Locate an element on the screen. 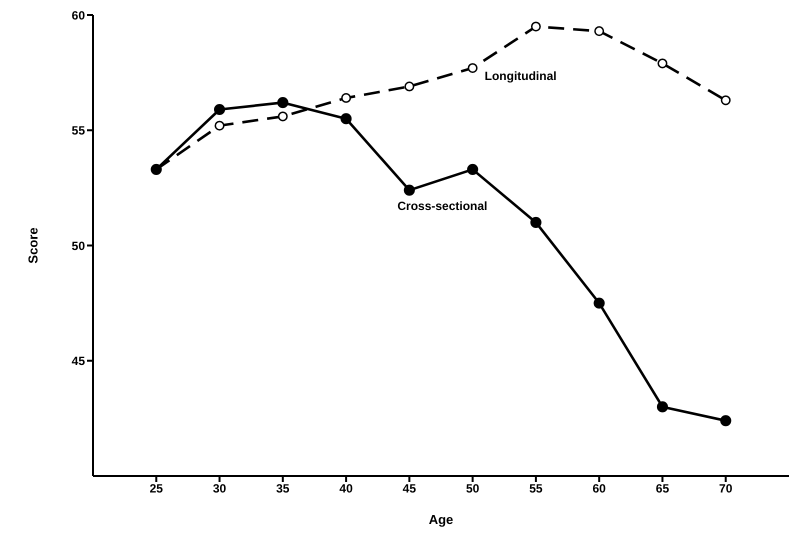  x-tick-label: 55 is located at coordinates (536, 489).